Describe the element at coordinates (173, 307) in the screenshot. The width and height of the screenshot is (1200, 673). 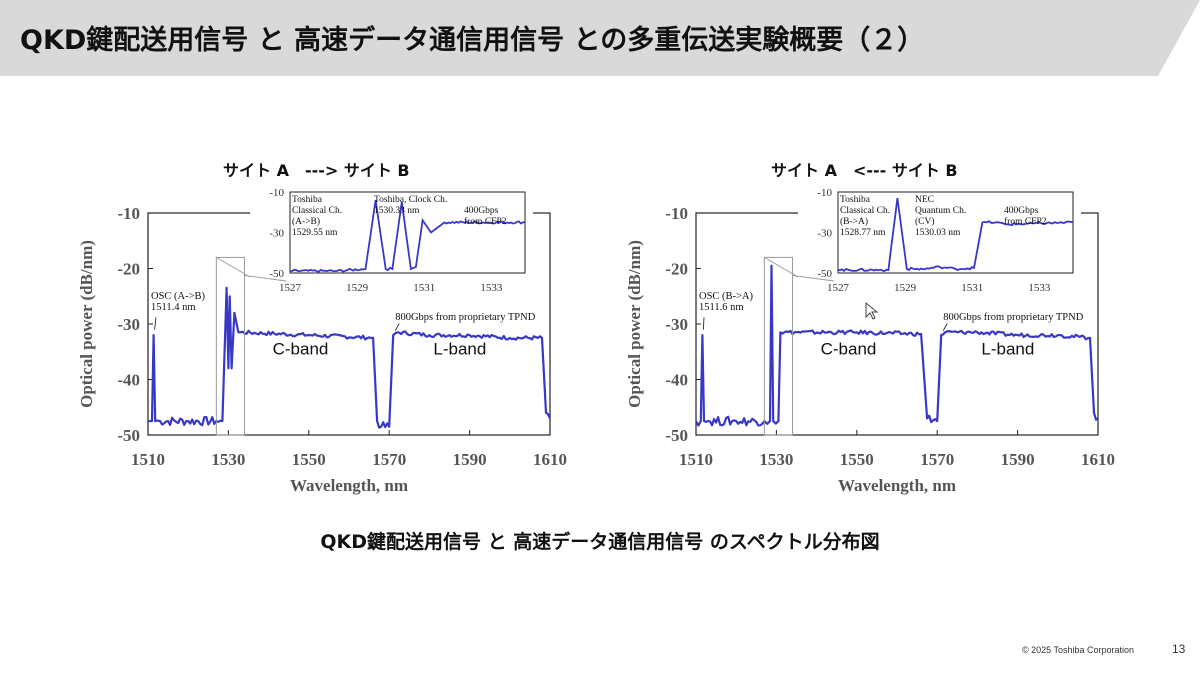
I see `osc-wavelength-label: 1511.4 nm` at that location.